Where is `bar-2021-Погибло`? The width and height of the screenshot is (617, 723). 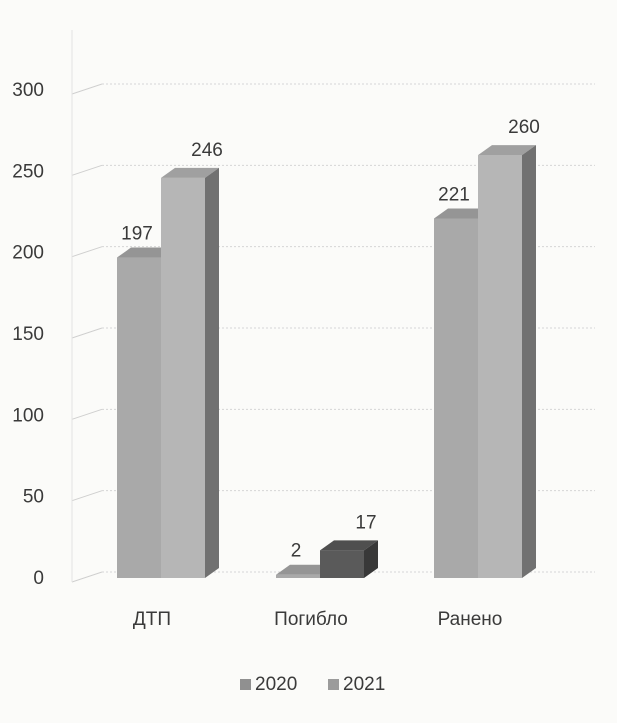 bar-2021-Погибло is located at coordinates (349, 559).